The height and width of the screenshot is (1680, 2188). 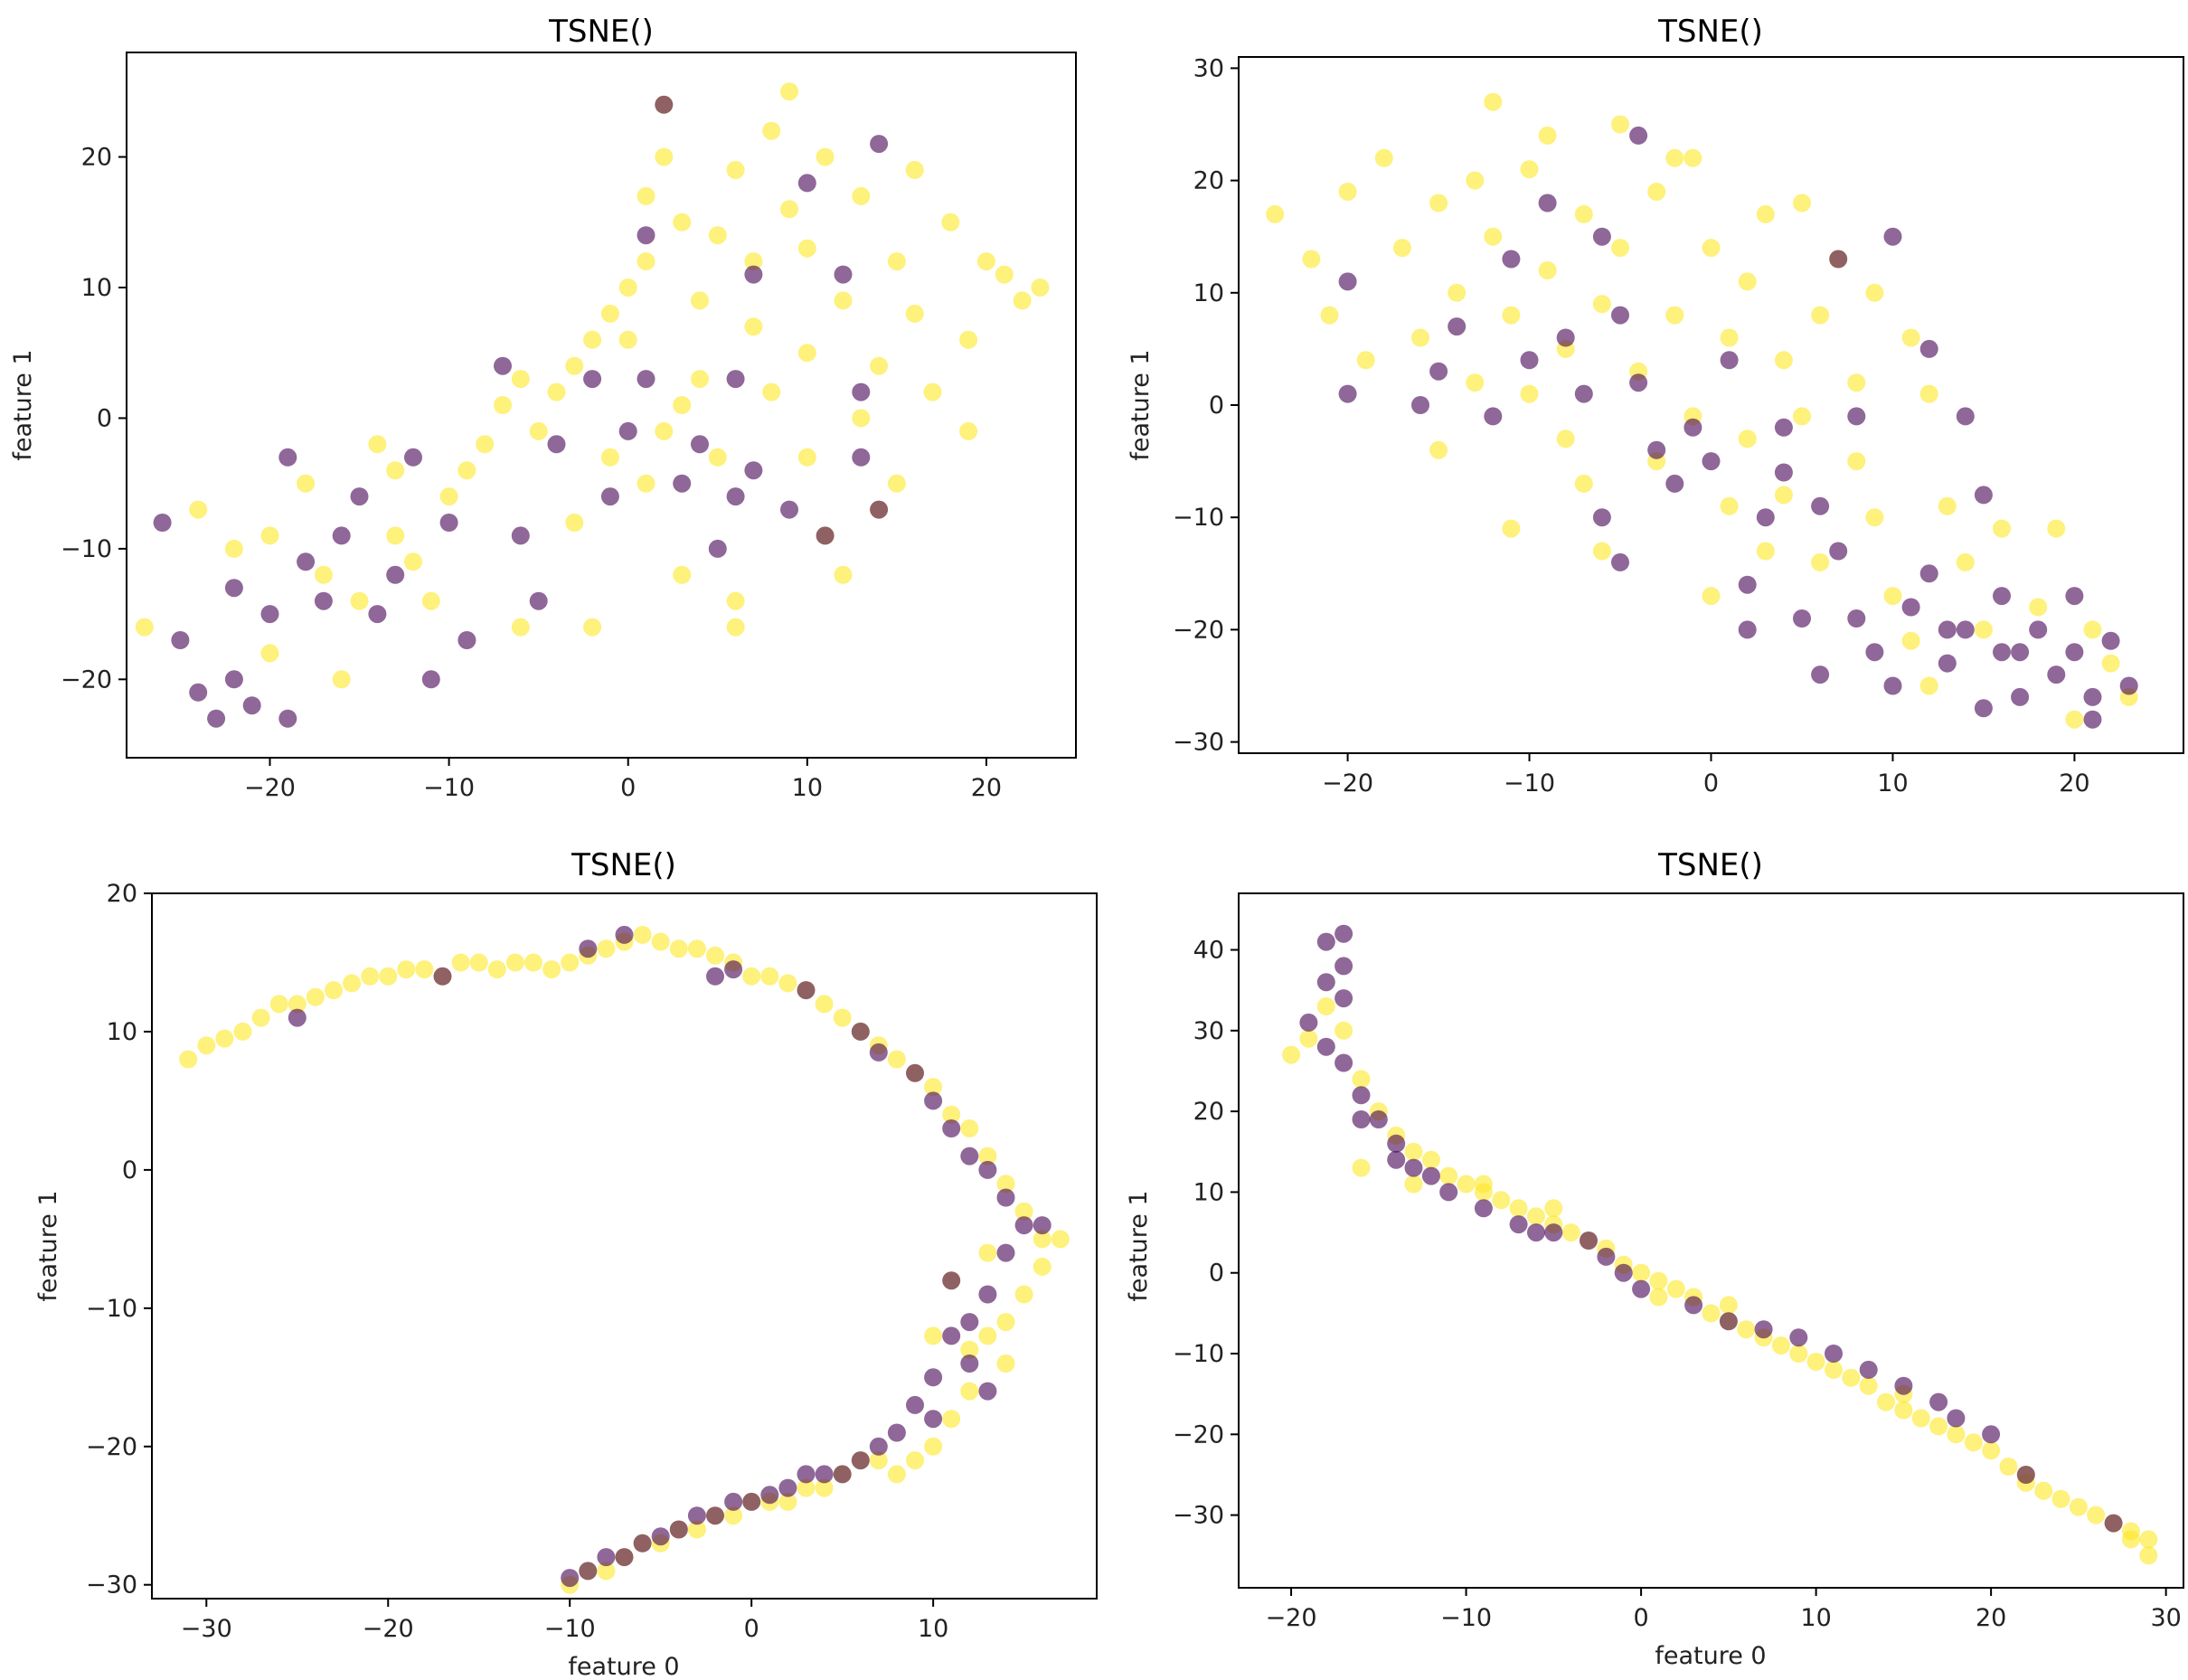 What do you see at coordinates (86, 549) in the screenshot?
I see `y-tick-label: −10` at bounding box center [86, 549].